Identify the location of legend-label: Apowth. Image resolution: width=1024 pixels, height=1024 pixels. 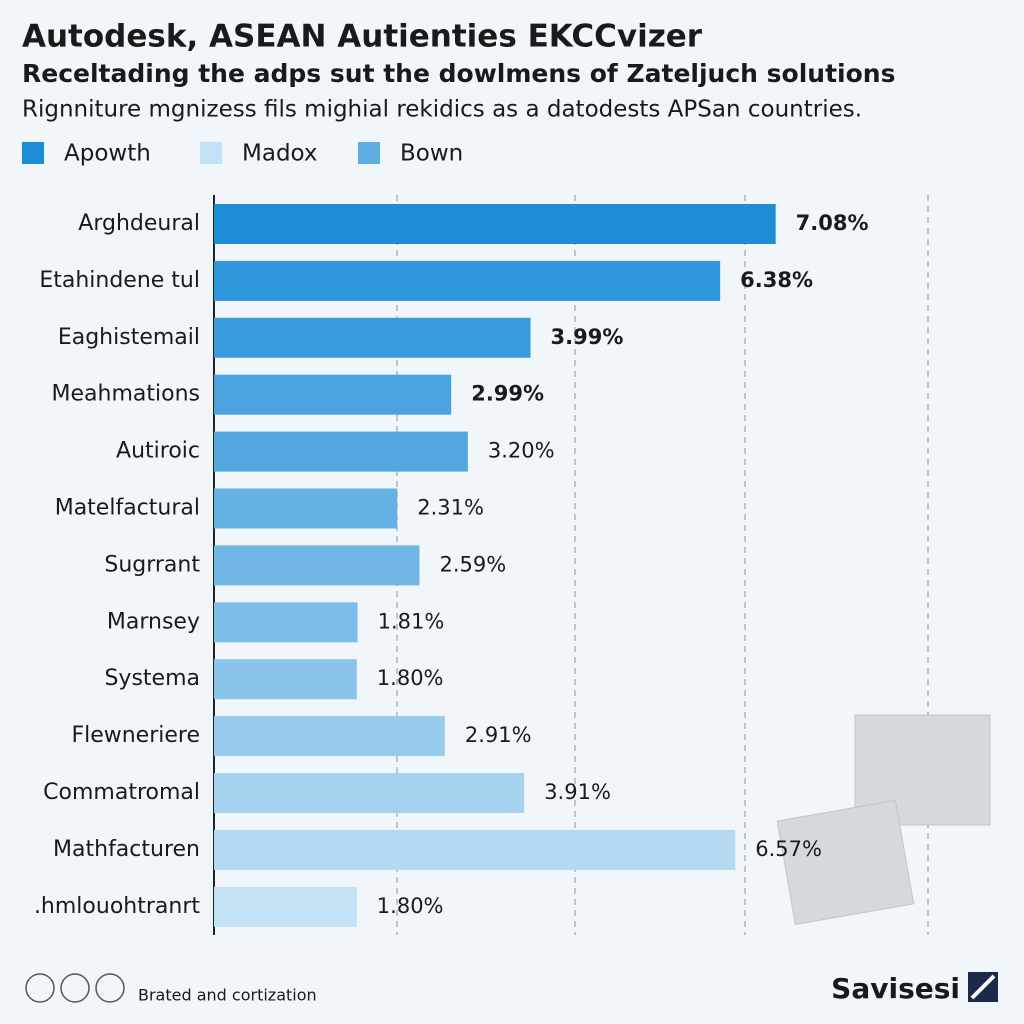
(107, 154).